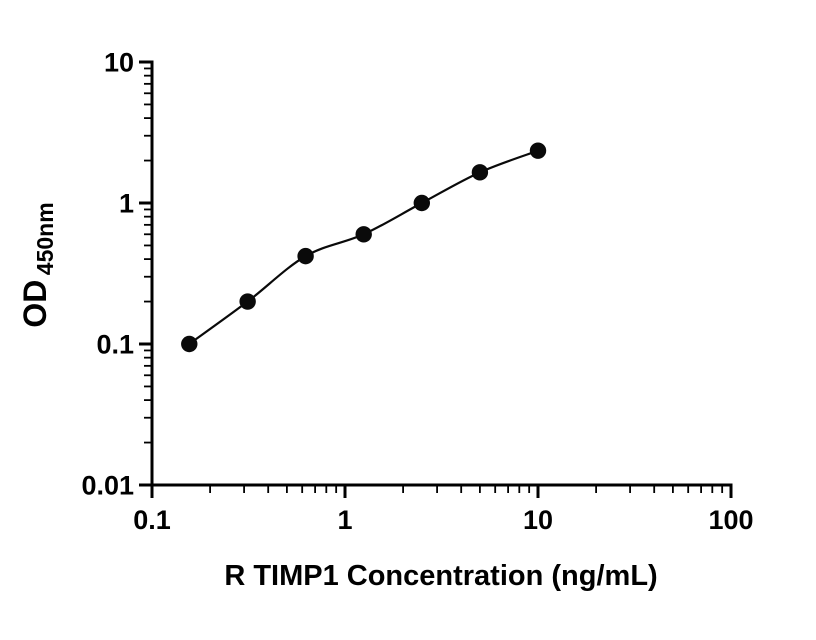 The width and height of the screenshot is (816, 640). I want to click on x-tick-label: 0.1, so click(152, 520).